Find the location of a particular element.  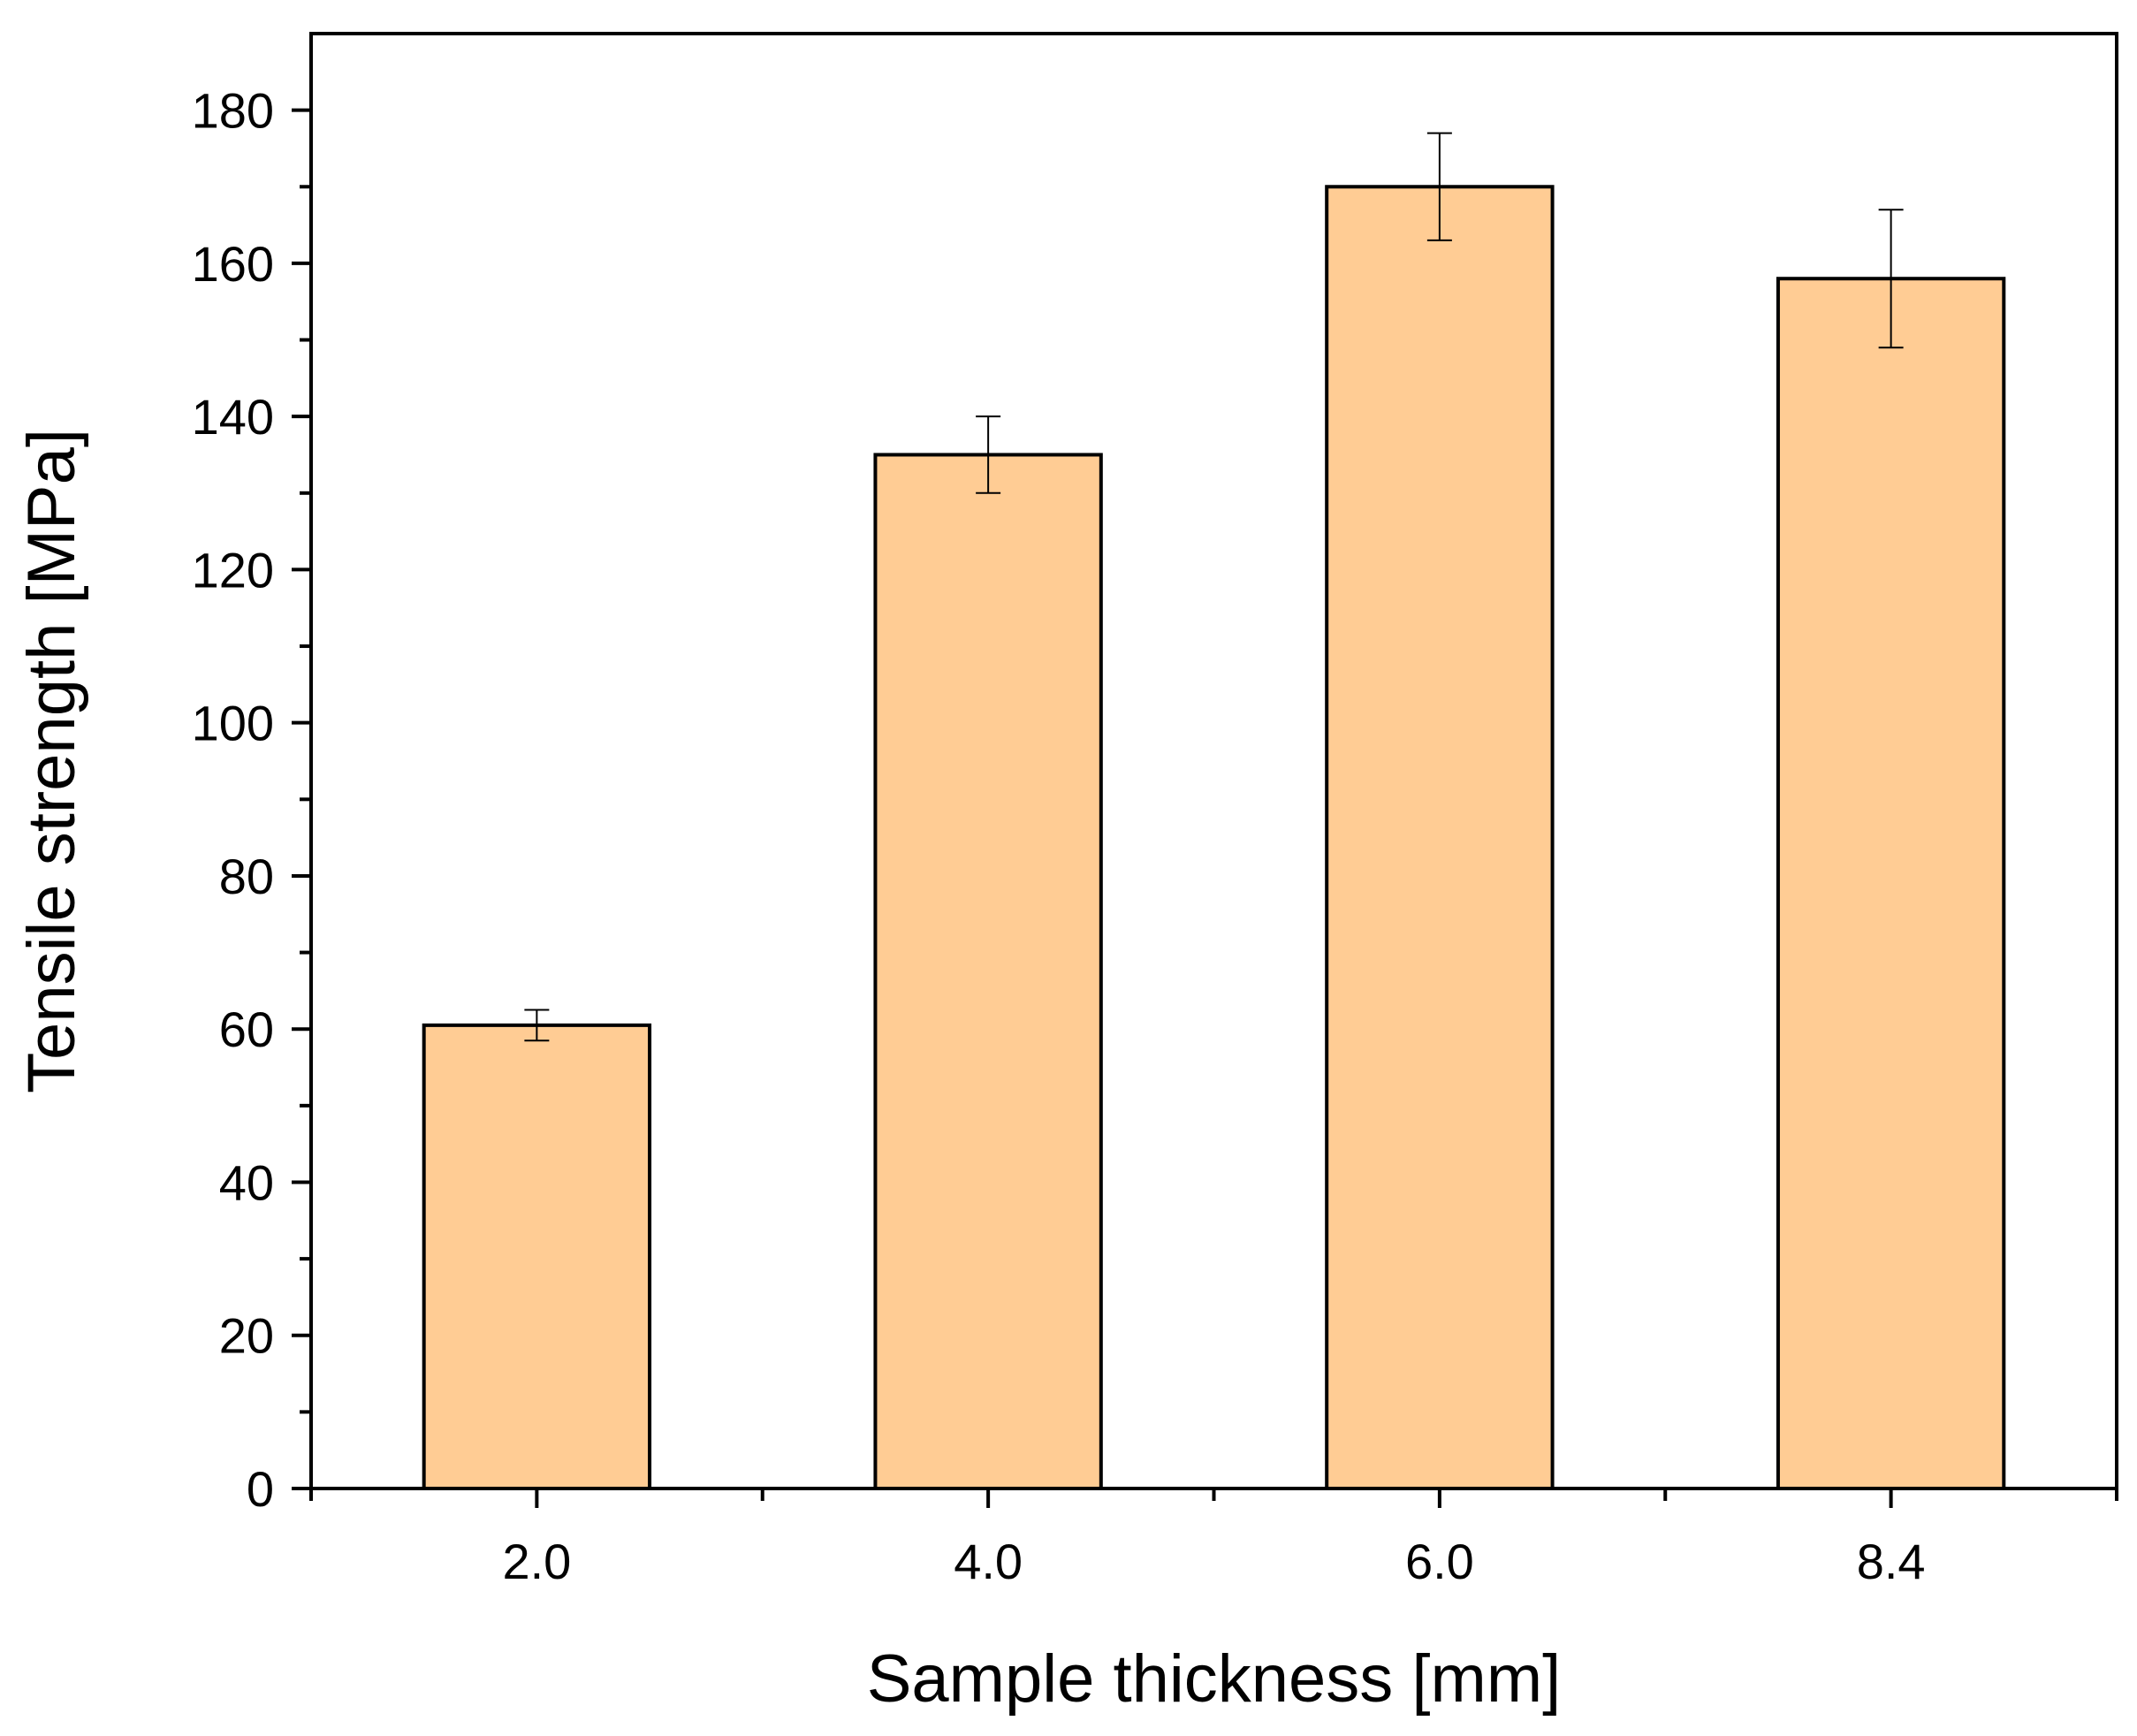

bar-6.0 is located at coordinates (1440, 838).